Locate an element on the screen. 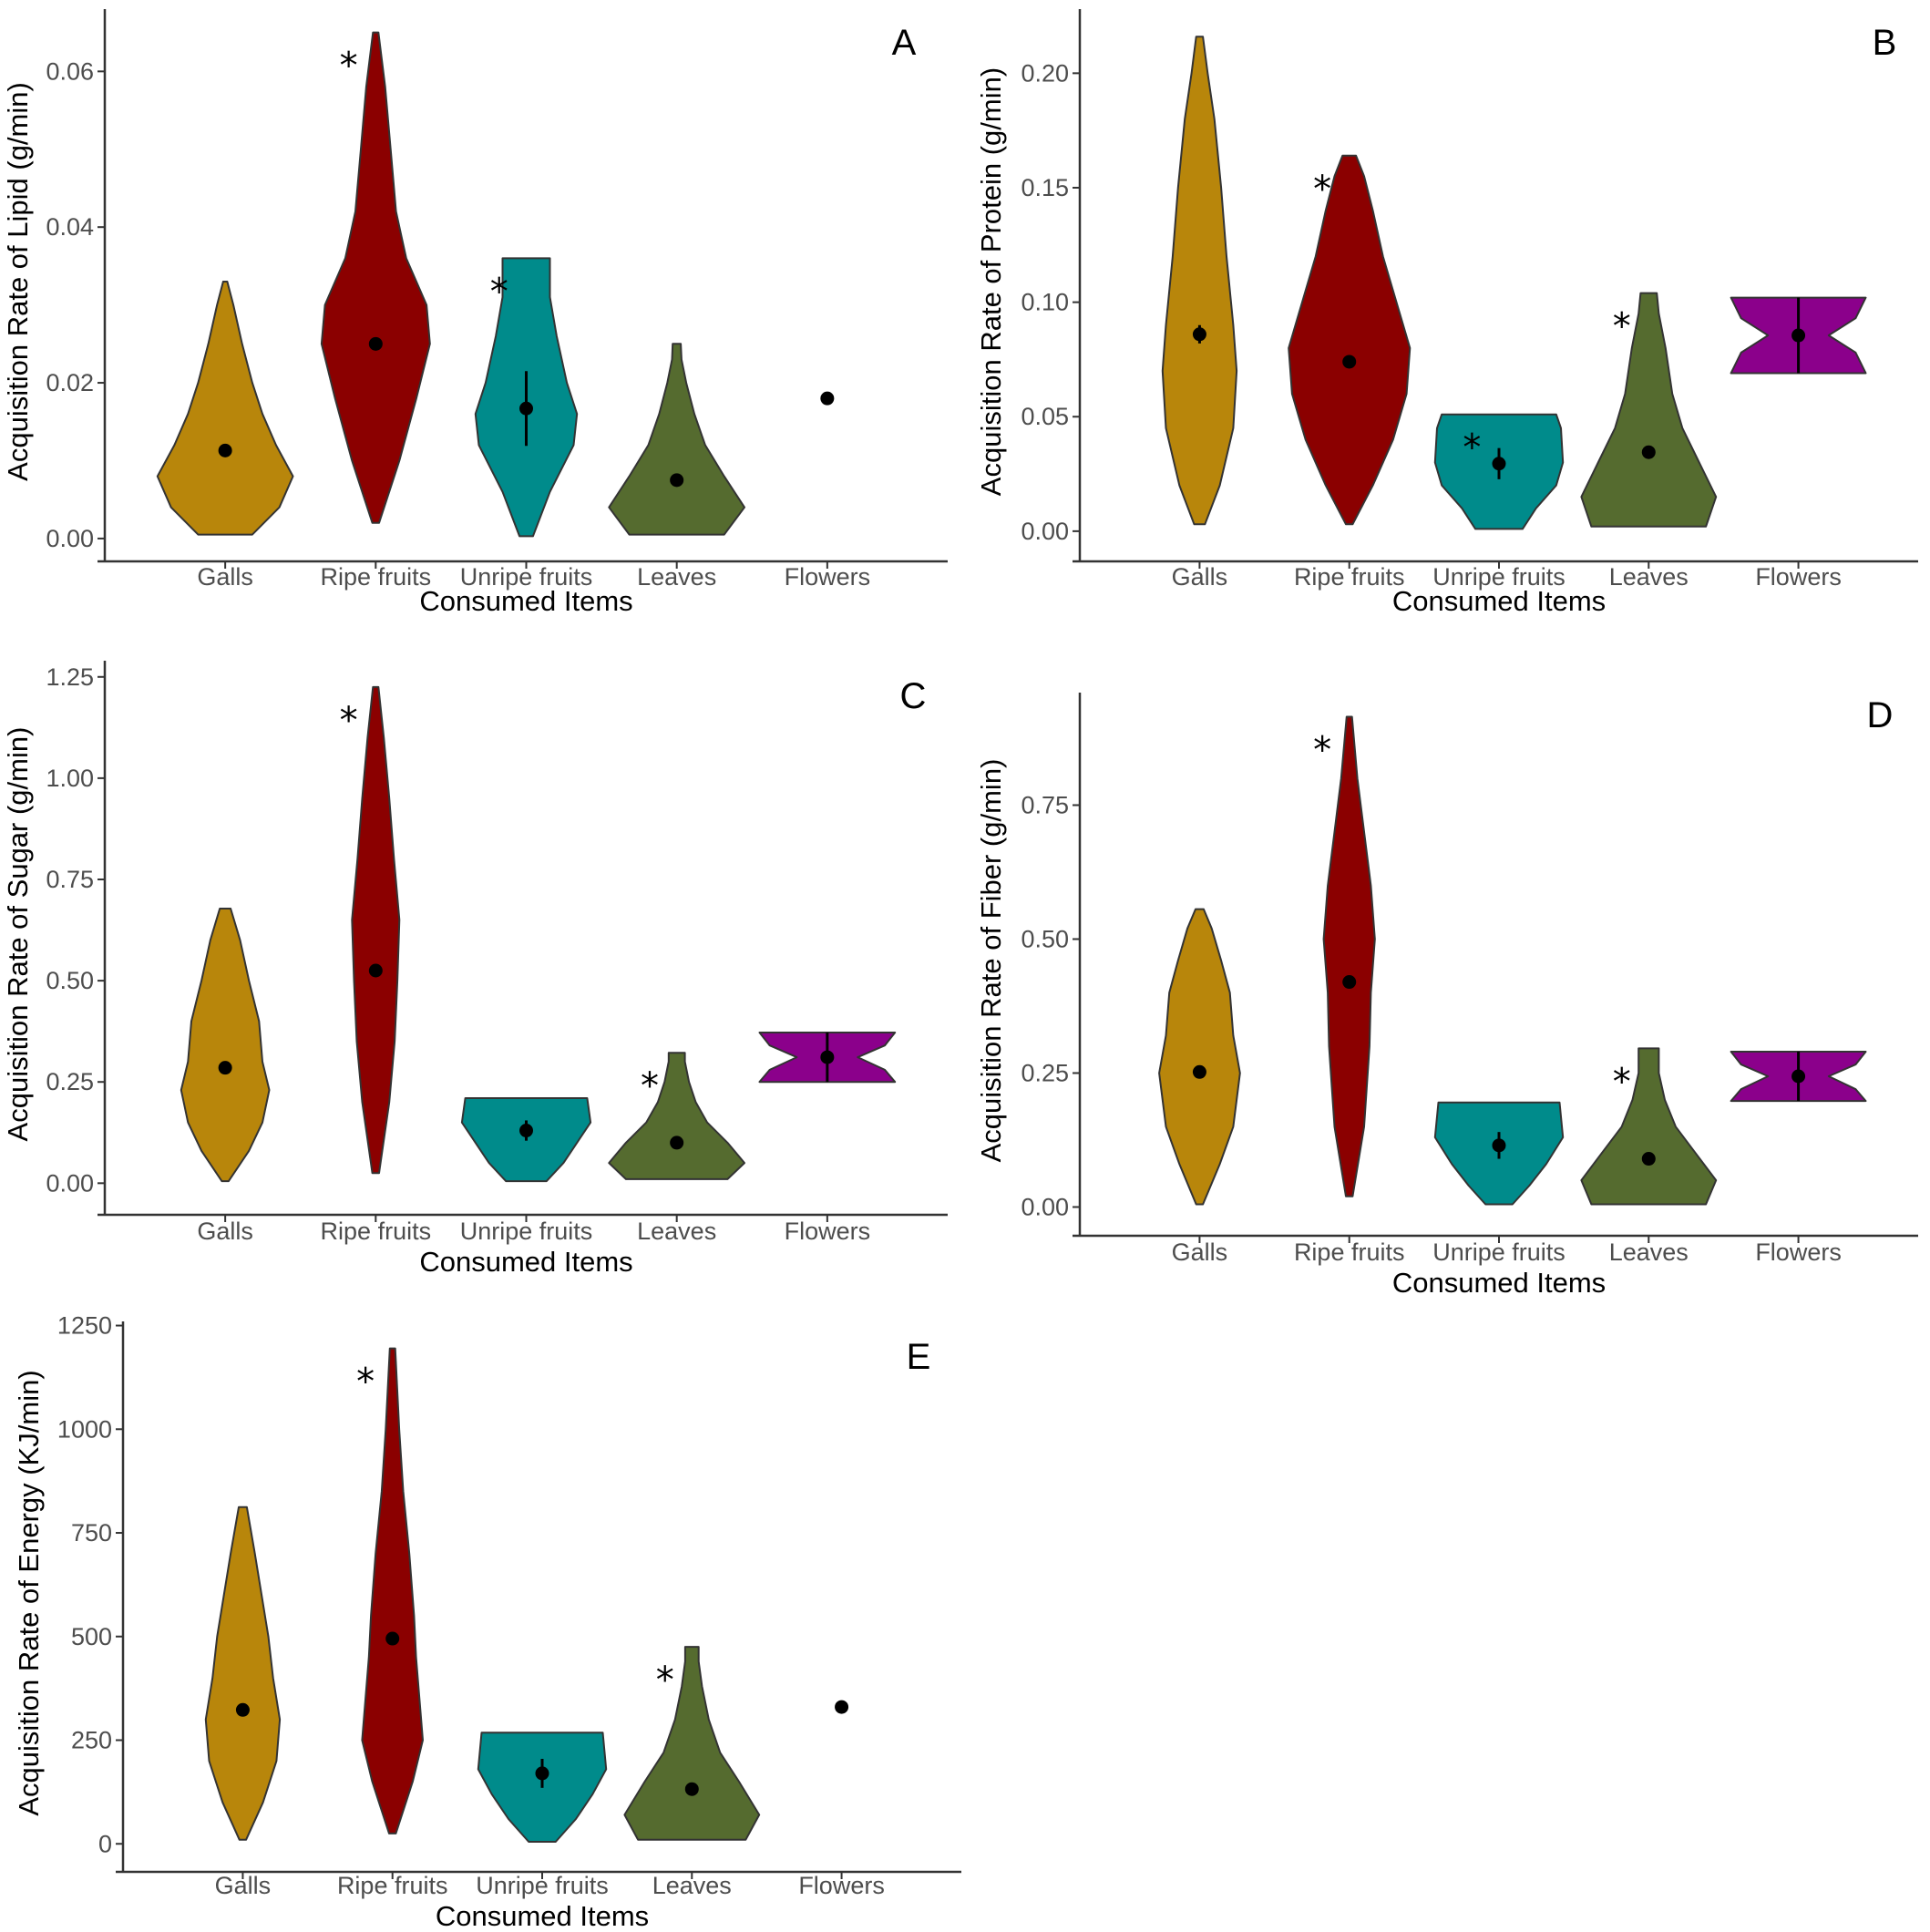  y-tick-label: 0.05 is located at coordinates (1045, 416).